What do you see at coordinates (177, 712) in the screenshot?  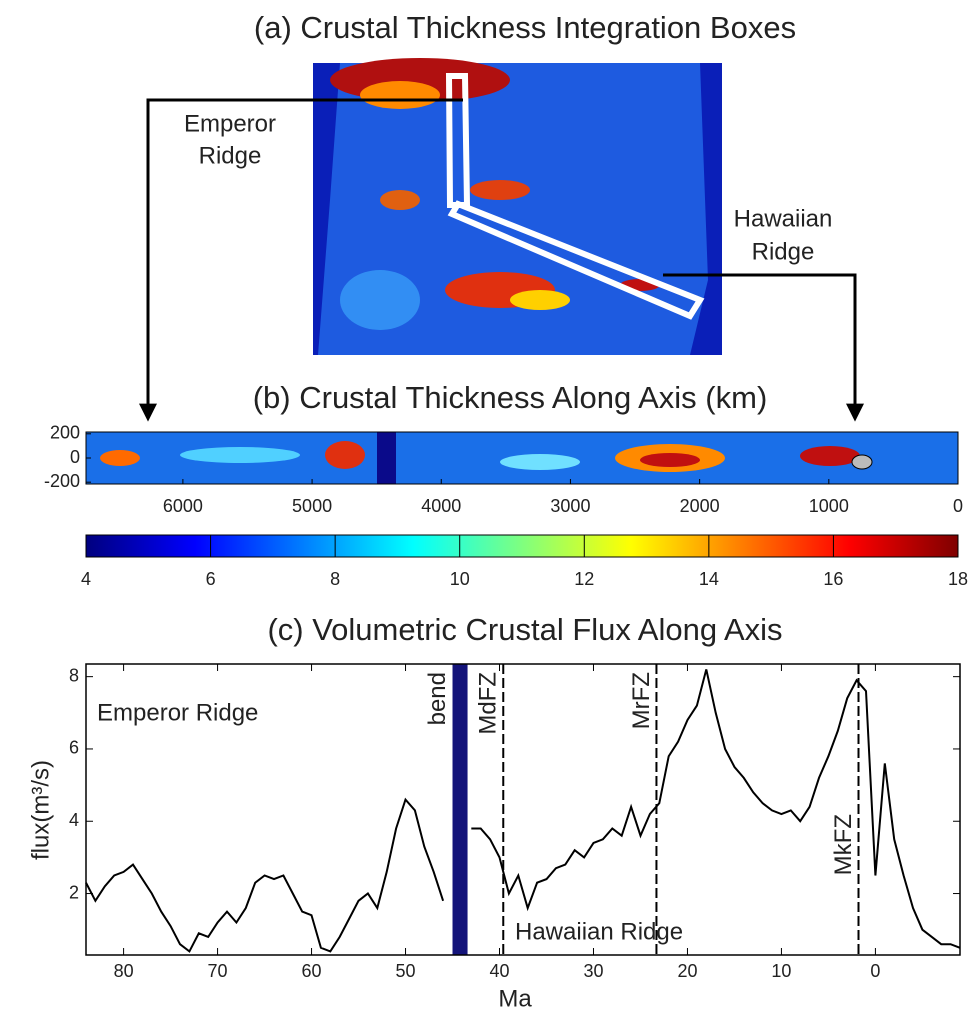 I see `annotation: Emperor Ridge` at bounding box center [177, 712].